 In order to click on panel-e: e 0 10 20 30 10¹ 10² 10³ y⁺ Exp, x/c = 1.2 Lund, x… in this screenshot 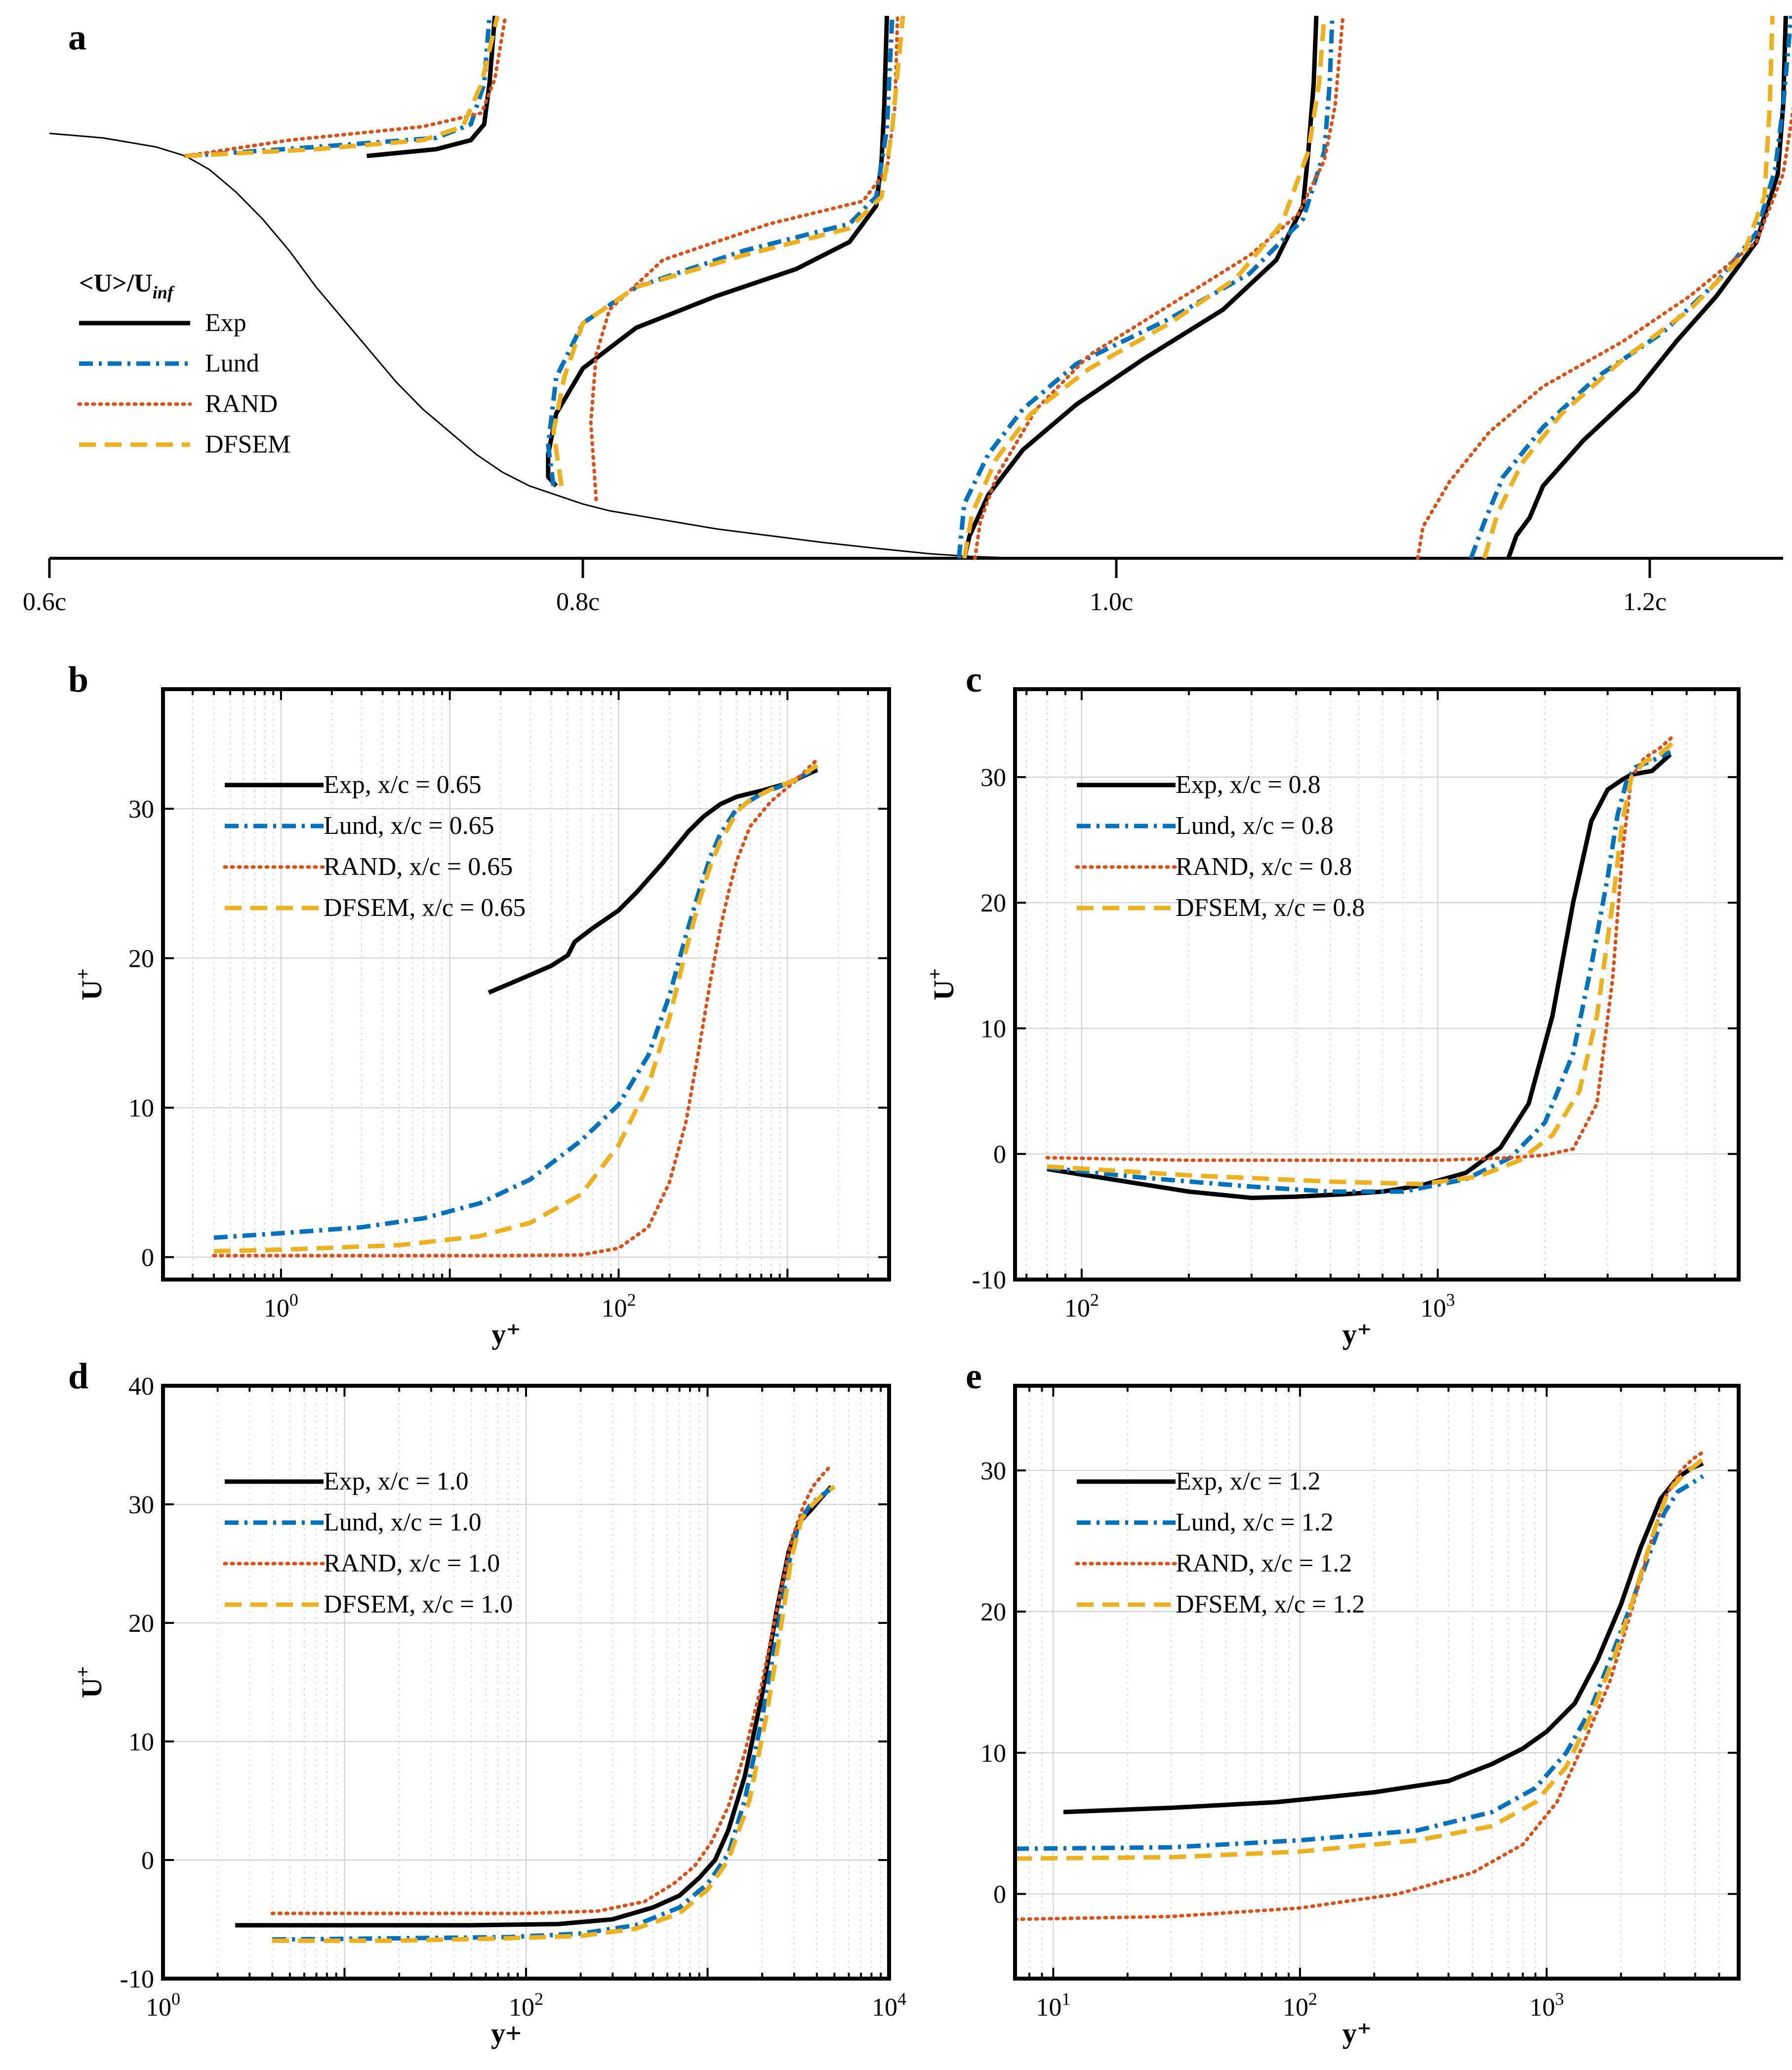, I will do `click(1353, 1703)`.